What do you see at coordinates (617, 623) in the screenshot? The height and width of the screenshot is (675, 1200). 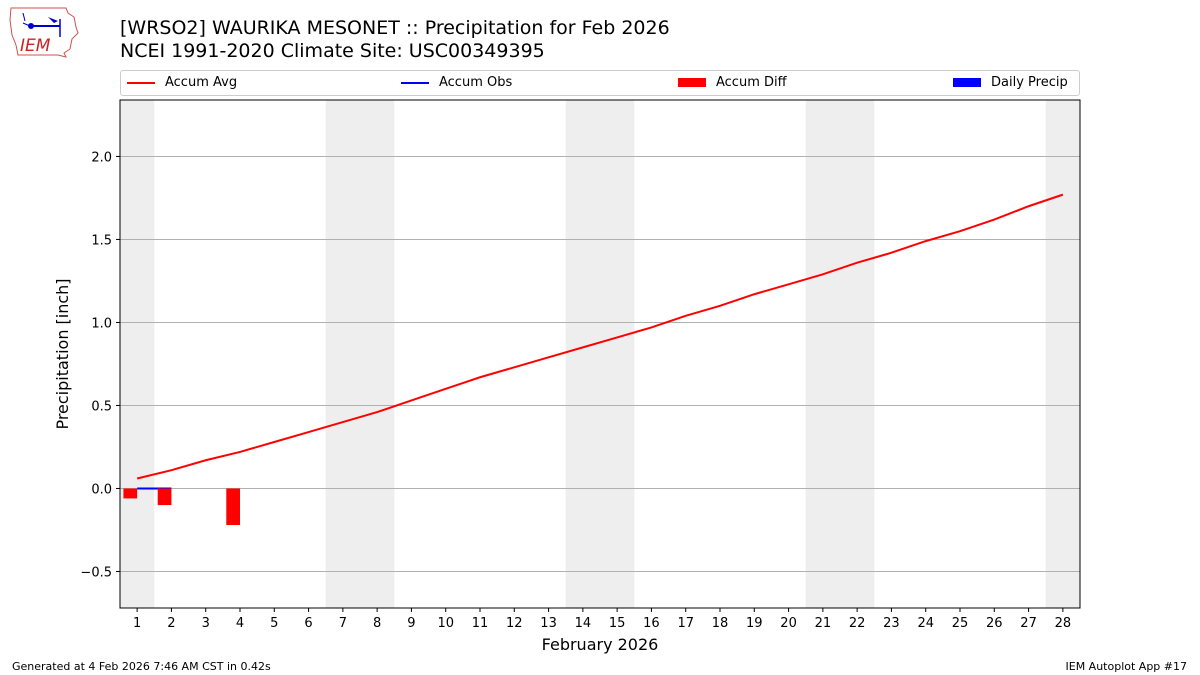 I see `x-tick-label: 15` at bounding box center [617, 623].